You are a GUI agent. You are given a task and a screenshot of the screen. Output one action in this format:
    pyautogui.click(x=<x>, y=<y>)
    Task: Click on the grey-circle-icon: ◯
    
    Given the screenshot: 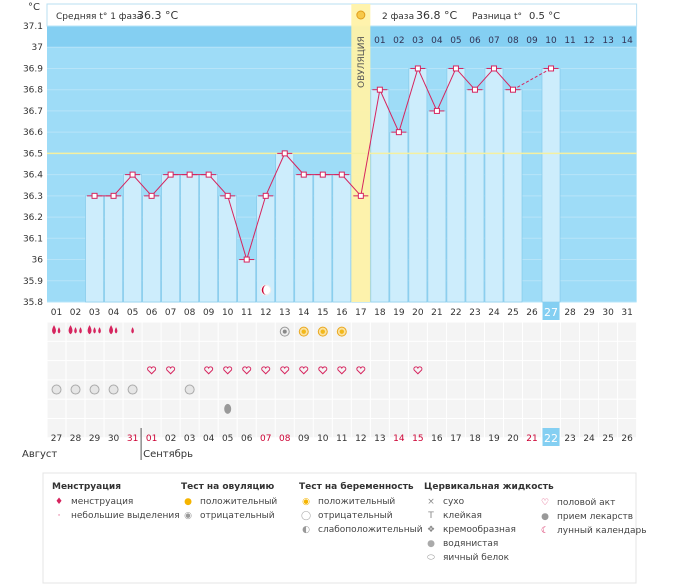 What is the action you would take?
    pyautogui.click(x=306, y=516)
    